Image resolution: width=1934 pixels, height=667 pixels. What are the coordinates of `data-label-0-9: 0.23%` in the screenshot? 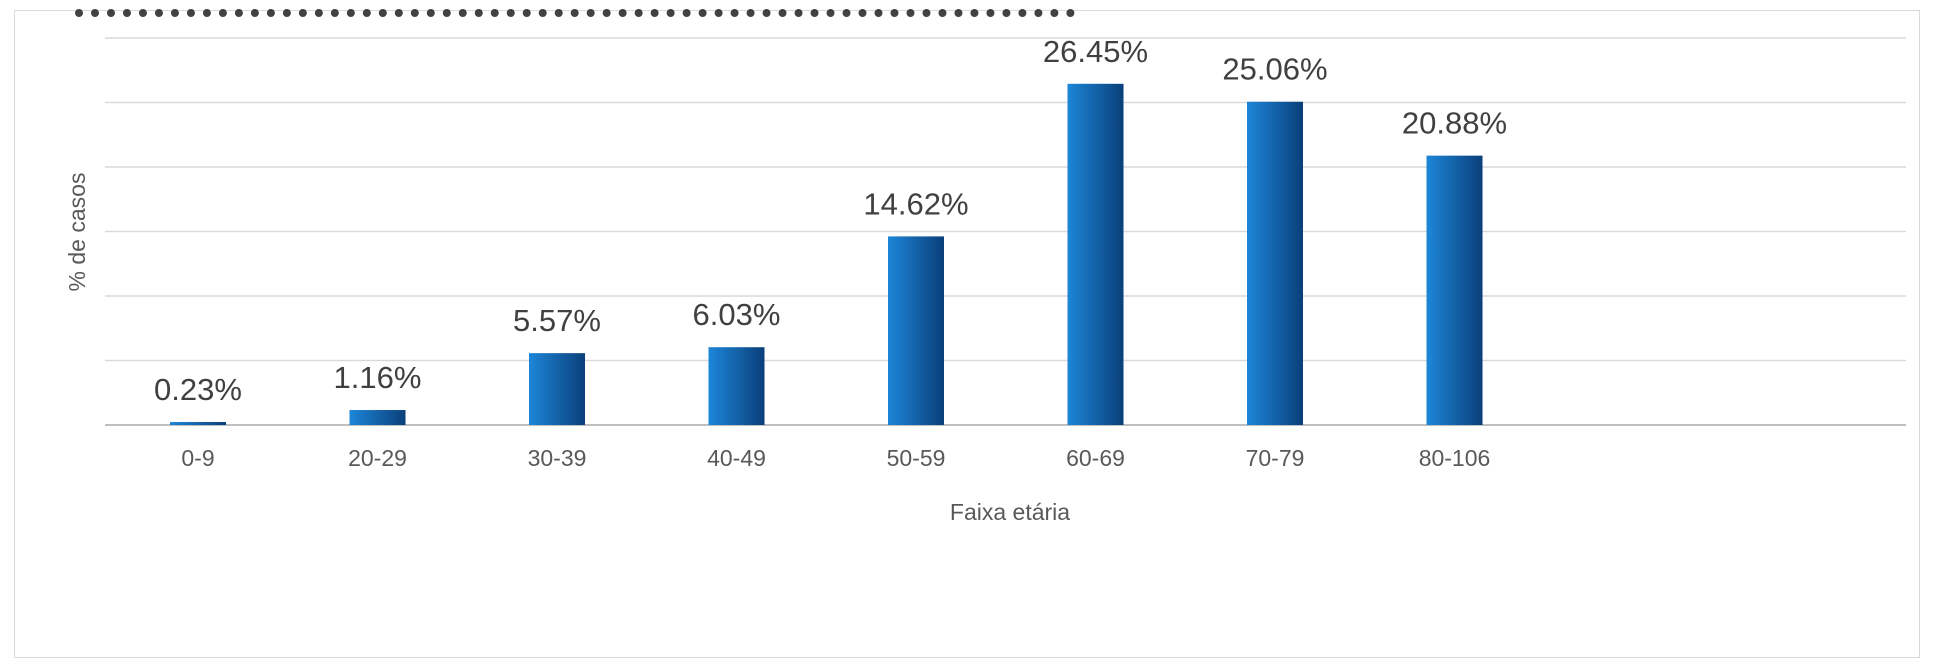 It's located at (198, 389).